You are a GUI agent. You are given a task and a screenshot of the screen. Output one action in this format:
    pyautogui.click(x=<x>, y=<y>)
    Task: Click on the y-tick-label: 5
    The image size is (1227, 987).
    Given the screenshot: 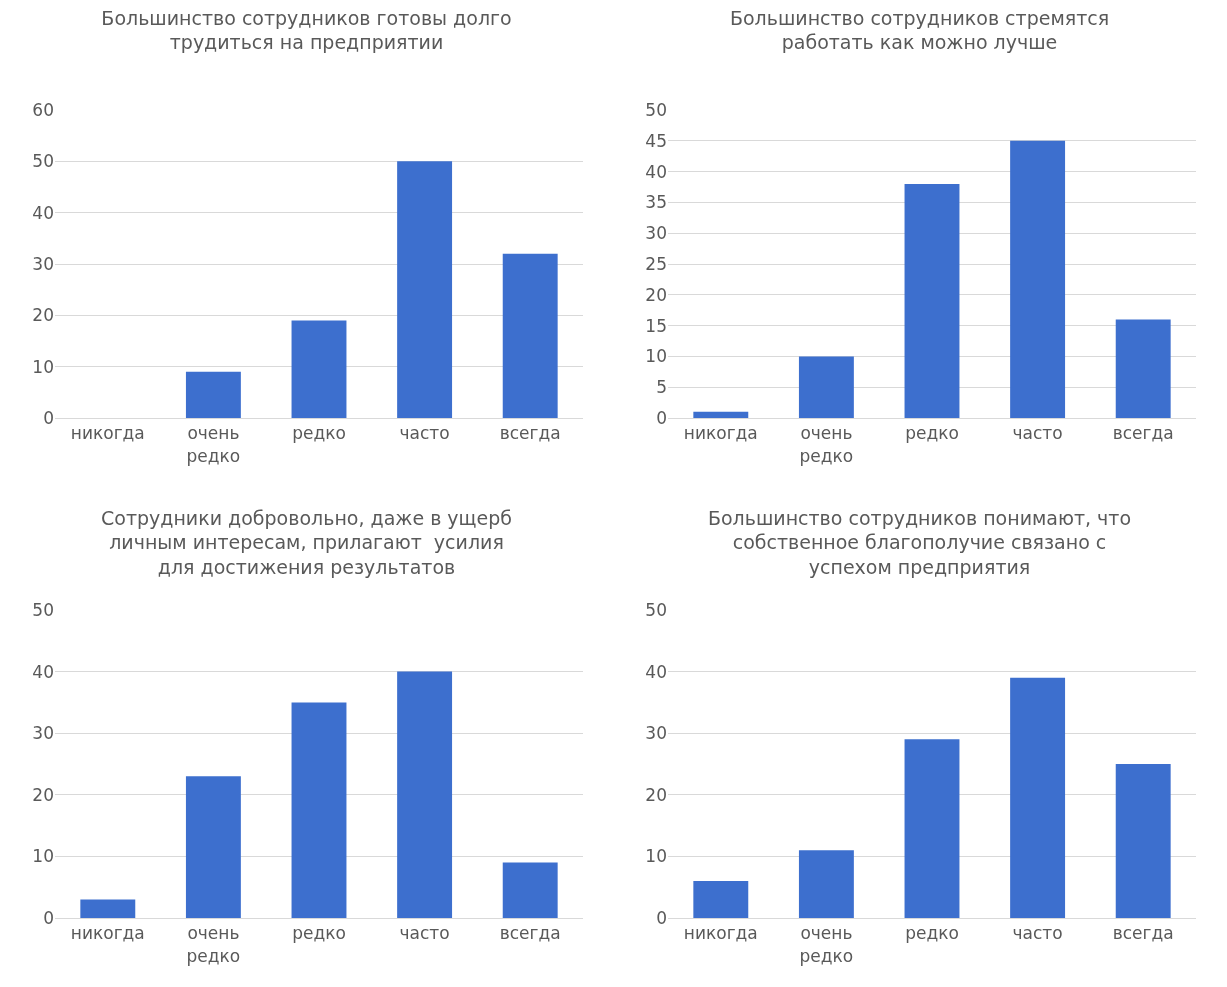 What is the action you would take?
    pyautogui.click(x=661, y=387)
    